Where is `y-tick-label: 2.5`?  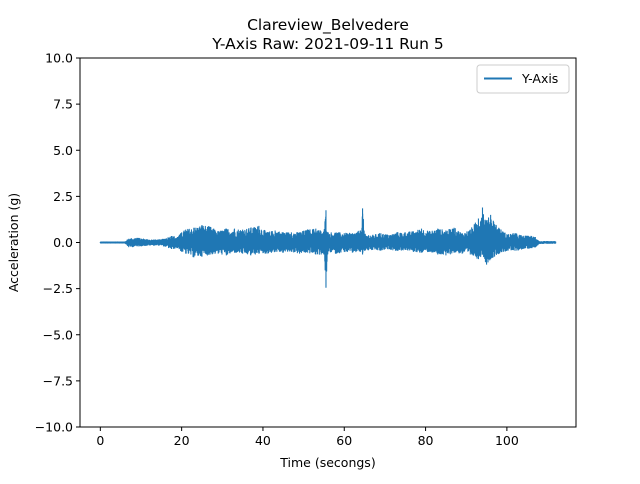 y-tick-label: 2.5 is located at coordinates (63, 196).